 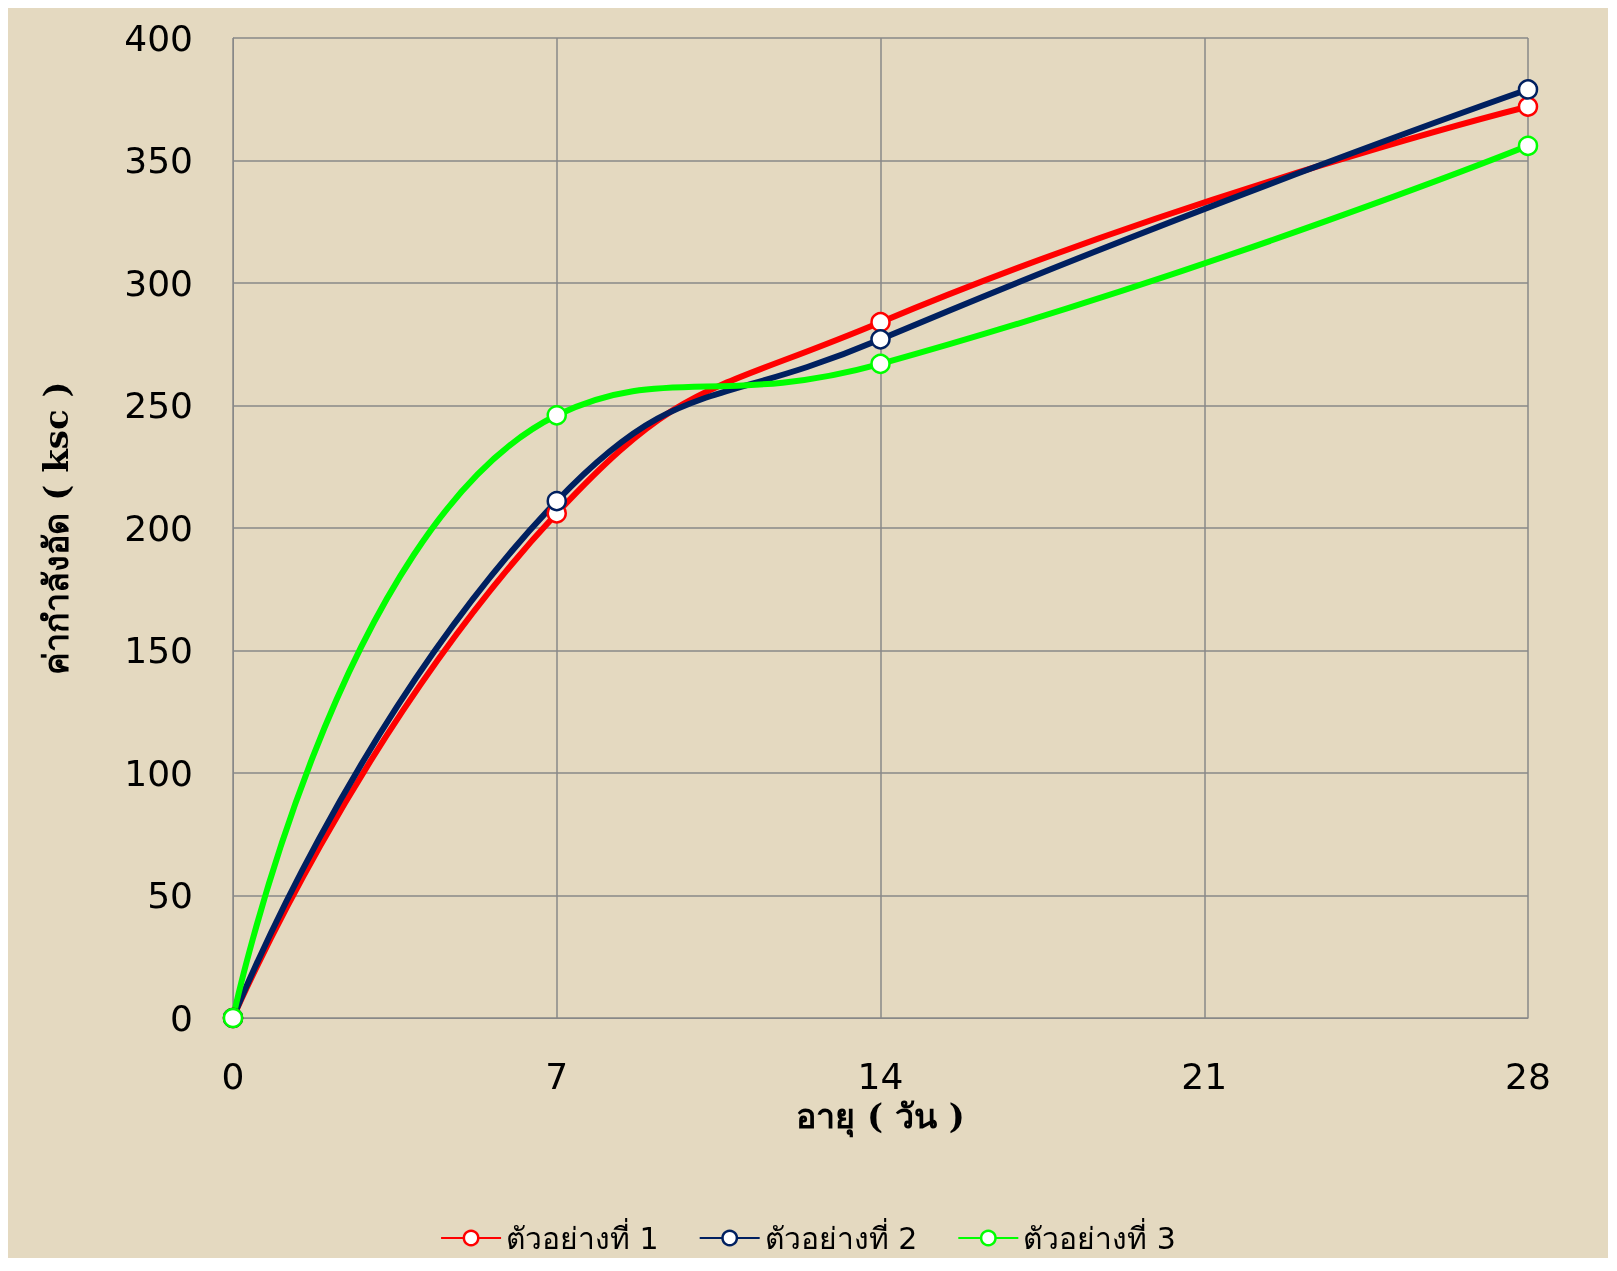 I want to click on y-tick-label: 300, so click(x=158, y=283).